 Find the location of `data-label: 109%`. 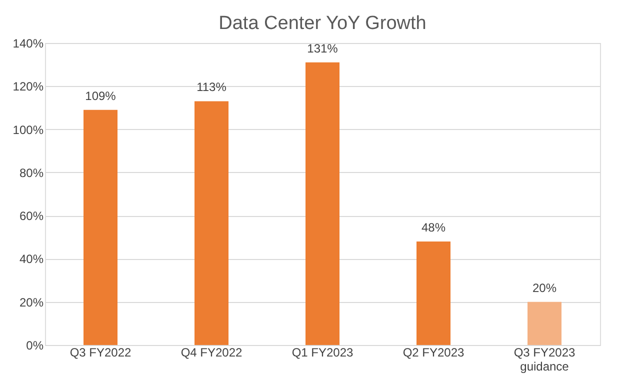

data-label: 109% is located at coordinates (100, 95).